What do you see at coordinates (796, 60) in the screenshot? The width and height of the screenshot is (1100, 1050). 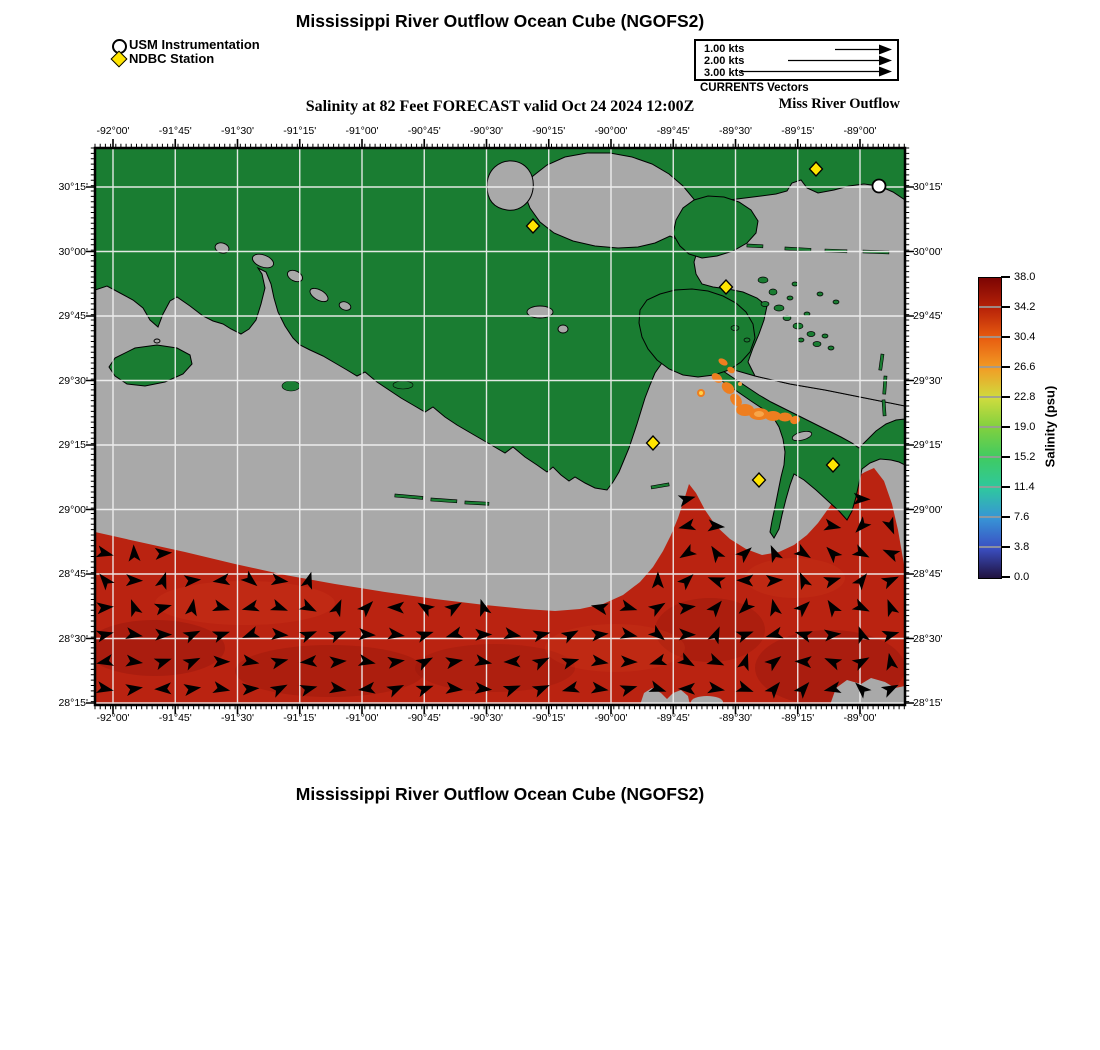 I see `currents-legend-rows: 1.00 kts 2.00 kts 3.00 kts` at bounding box center [796, 60].